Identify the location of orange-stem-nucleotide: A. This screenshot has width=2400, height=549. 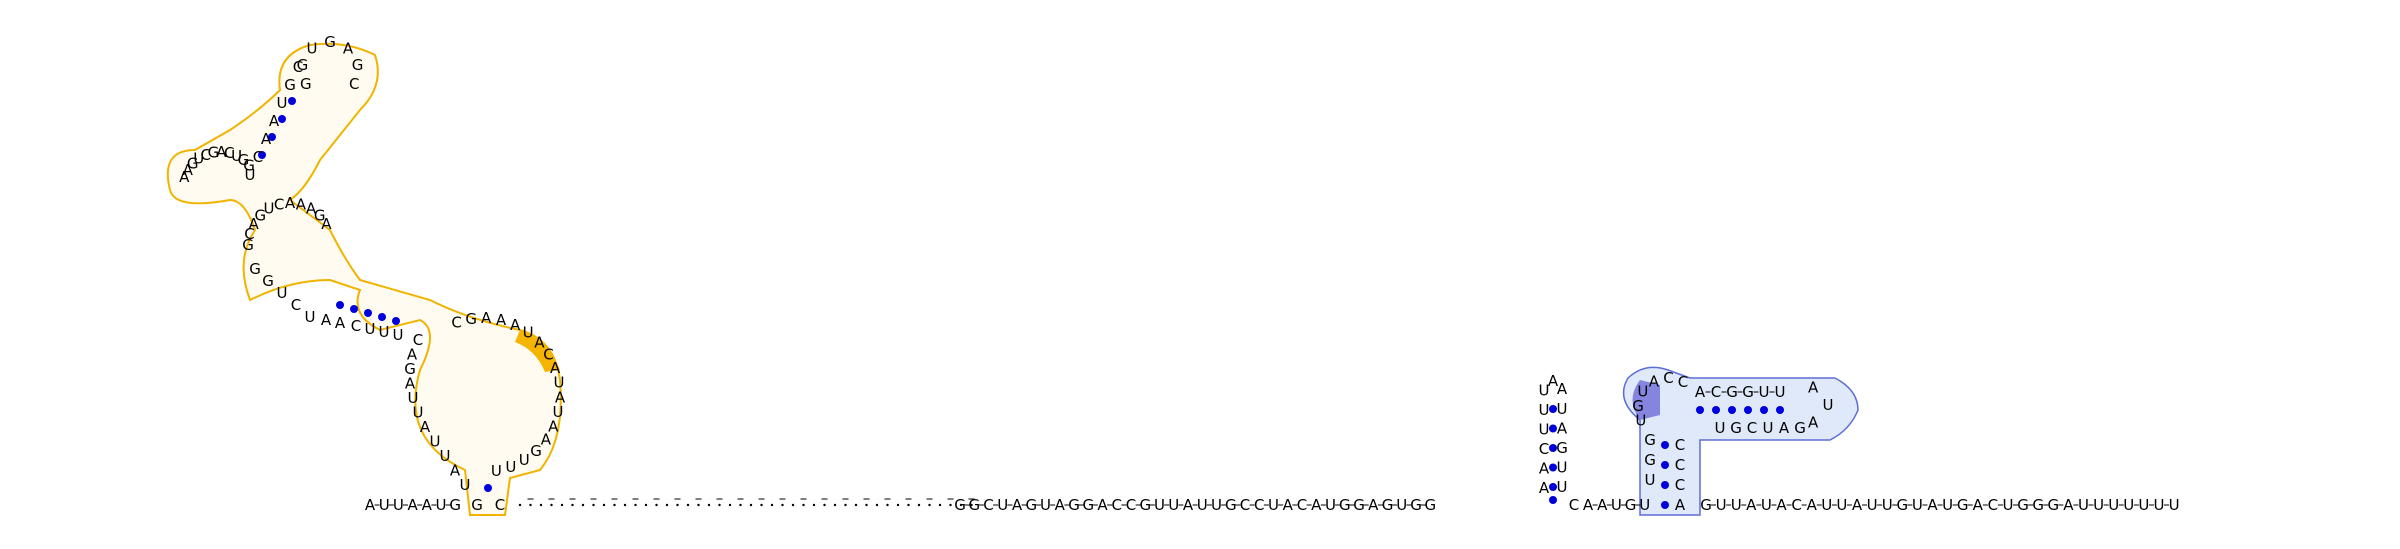
(412, 355).